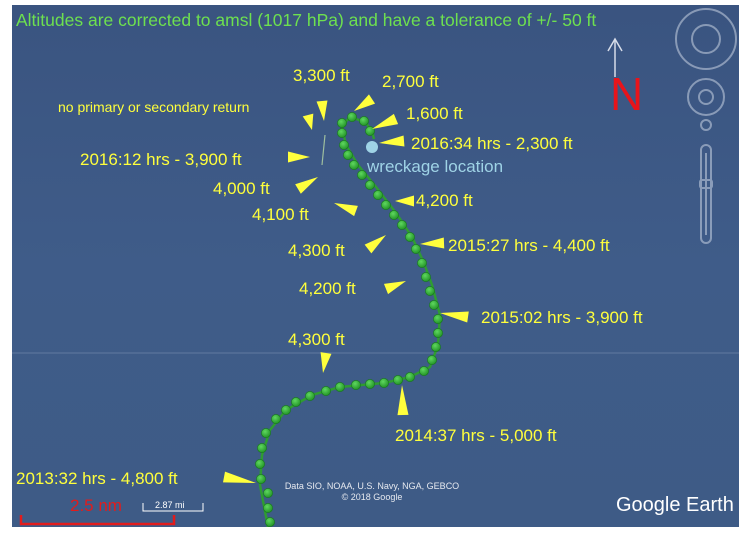 The height and width of the screenshot is (537, 750). What do you see at coordinates (280, 214) in the screenshot?
I see `annotation-label: 4,100 ft` at bounding box center [280, 214].